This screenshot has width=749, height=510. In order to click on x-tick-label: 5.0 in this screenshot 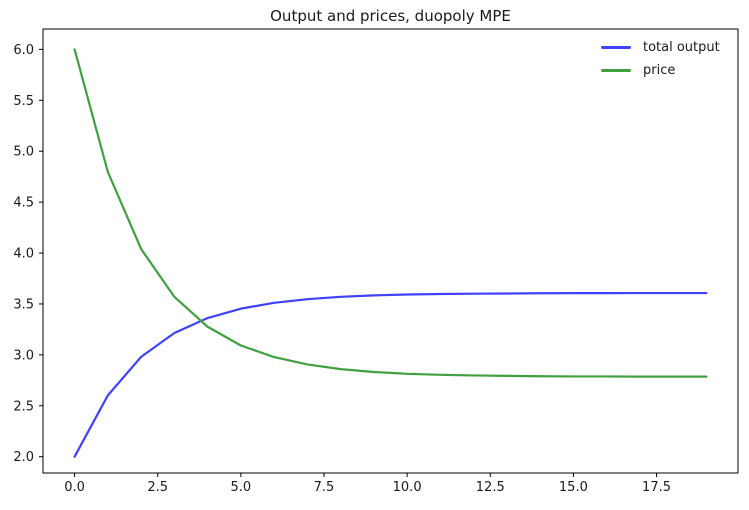, I will do `click(241, 487)`.